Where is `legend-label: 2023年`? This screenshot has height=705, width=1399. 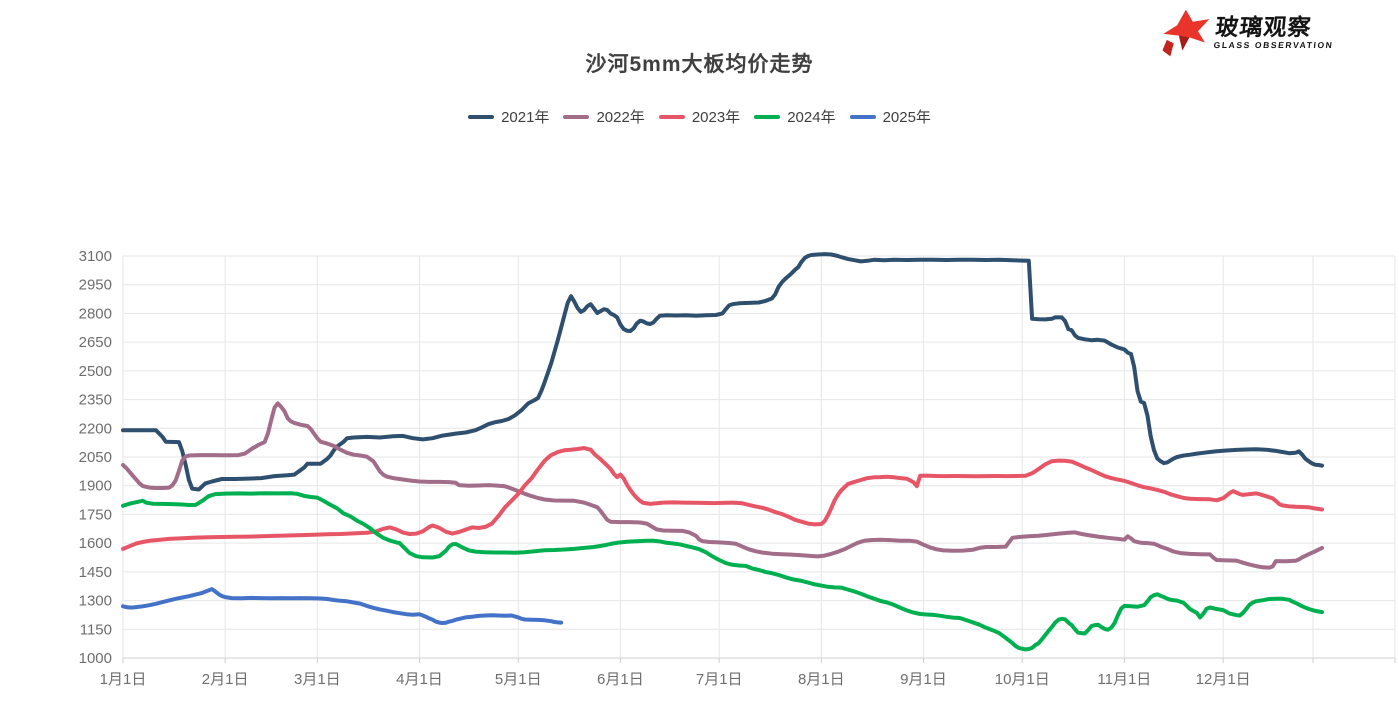 legend-label: 2023年 is located at coordinates (716, 117).